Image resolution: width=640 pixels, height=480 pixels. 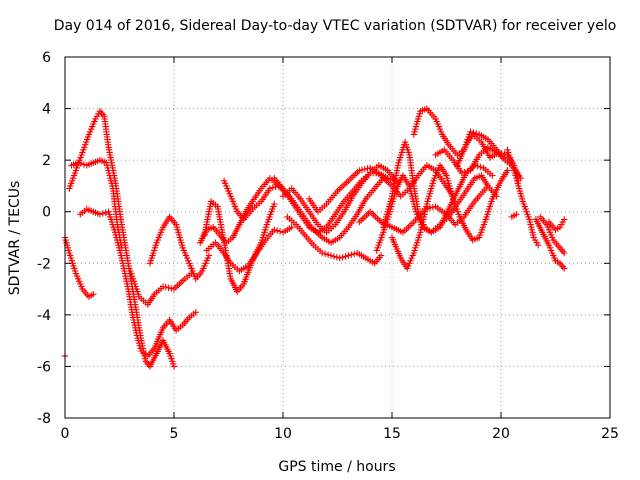 What do you see at coordinates (610, 434) in the screenshot?
I see `x-tick-label: 25` at bounding box center [610, 434].